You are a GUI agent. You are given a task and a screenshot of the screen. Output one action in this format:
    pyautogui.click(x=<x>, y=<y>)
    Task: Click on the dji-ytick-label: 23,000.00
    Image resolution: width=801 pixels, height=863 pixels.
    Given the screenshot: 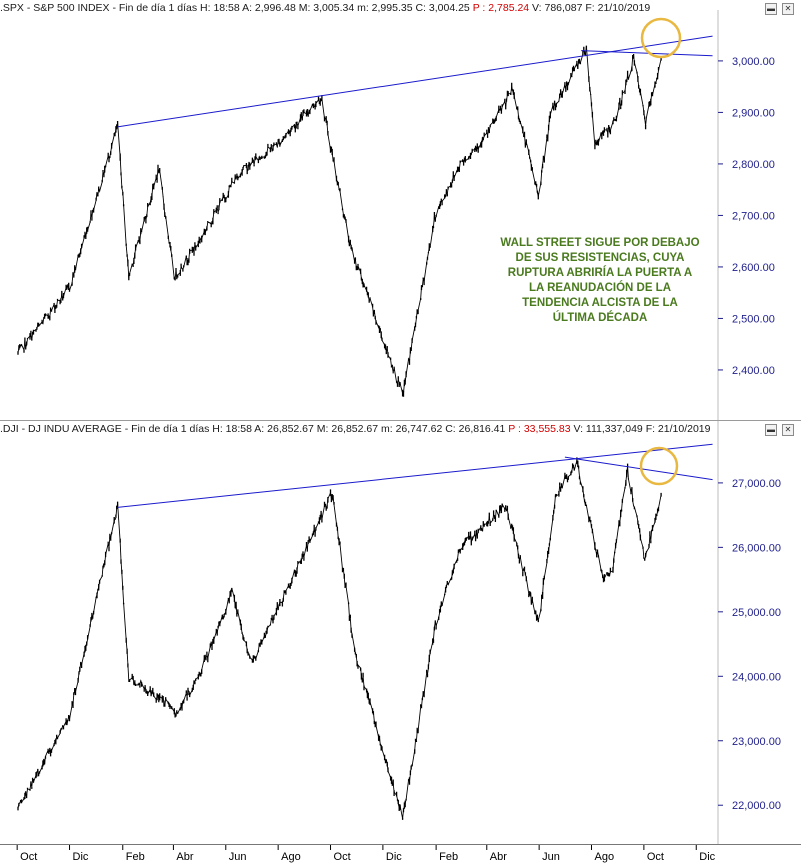 What is the action you would take?
    pyautogui.click(x=756, y=742)
    